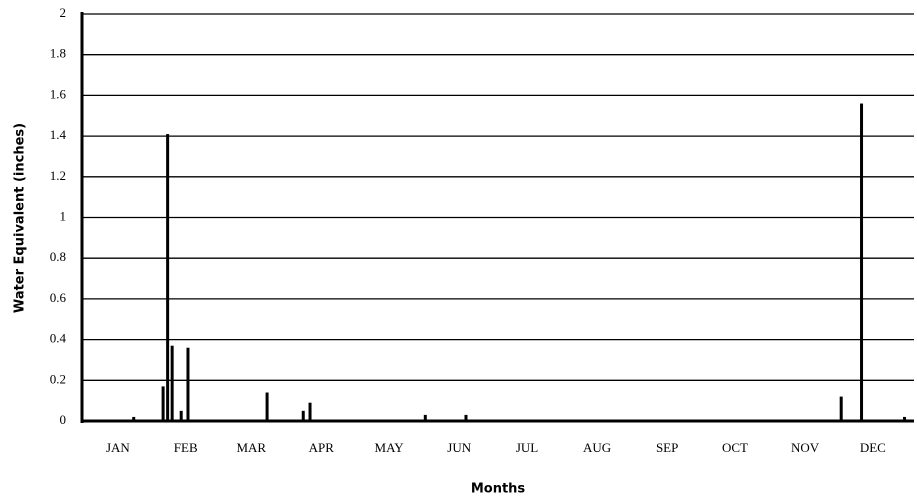  What do you see at coordinates (20, 218) in the screenshot?
I see `y-axis-title: Water Equivalent (inches)` at bounding box center [20, 218].